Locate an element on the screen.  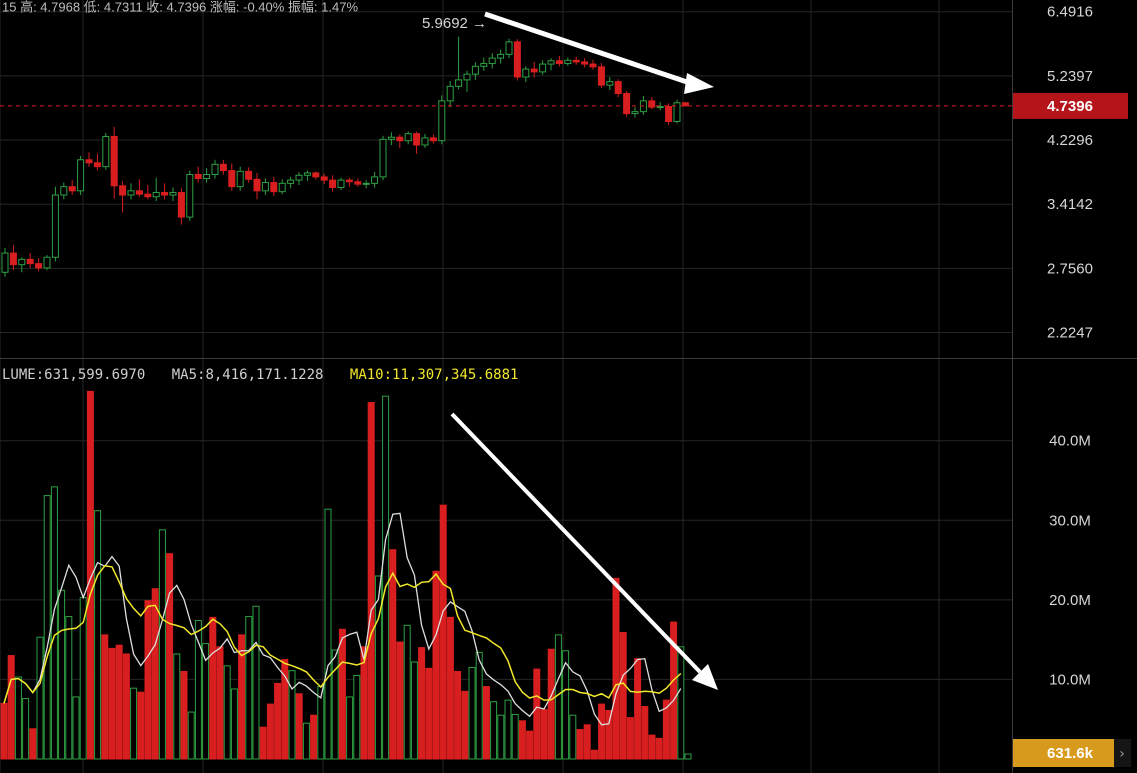
price-tick-label: 5.2397 is located at coordinates (1070, 76).